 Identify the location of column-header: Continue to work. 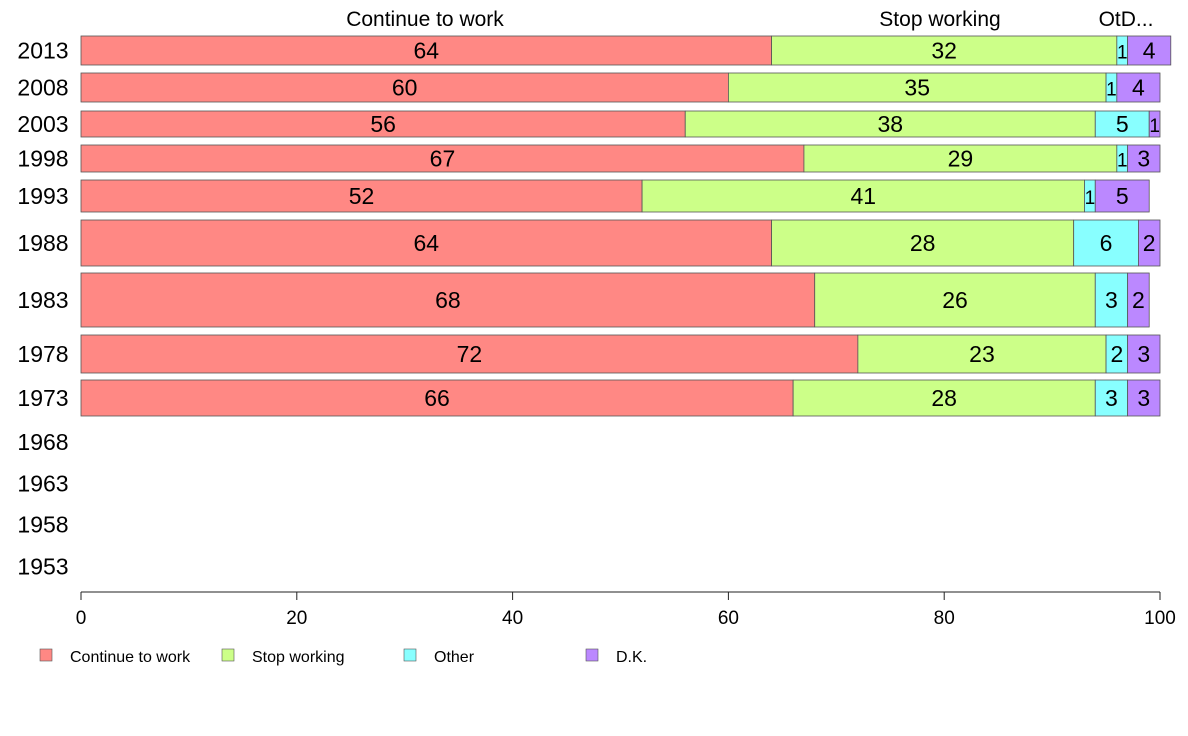
(425, 19).